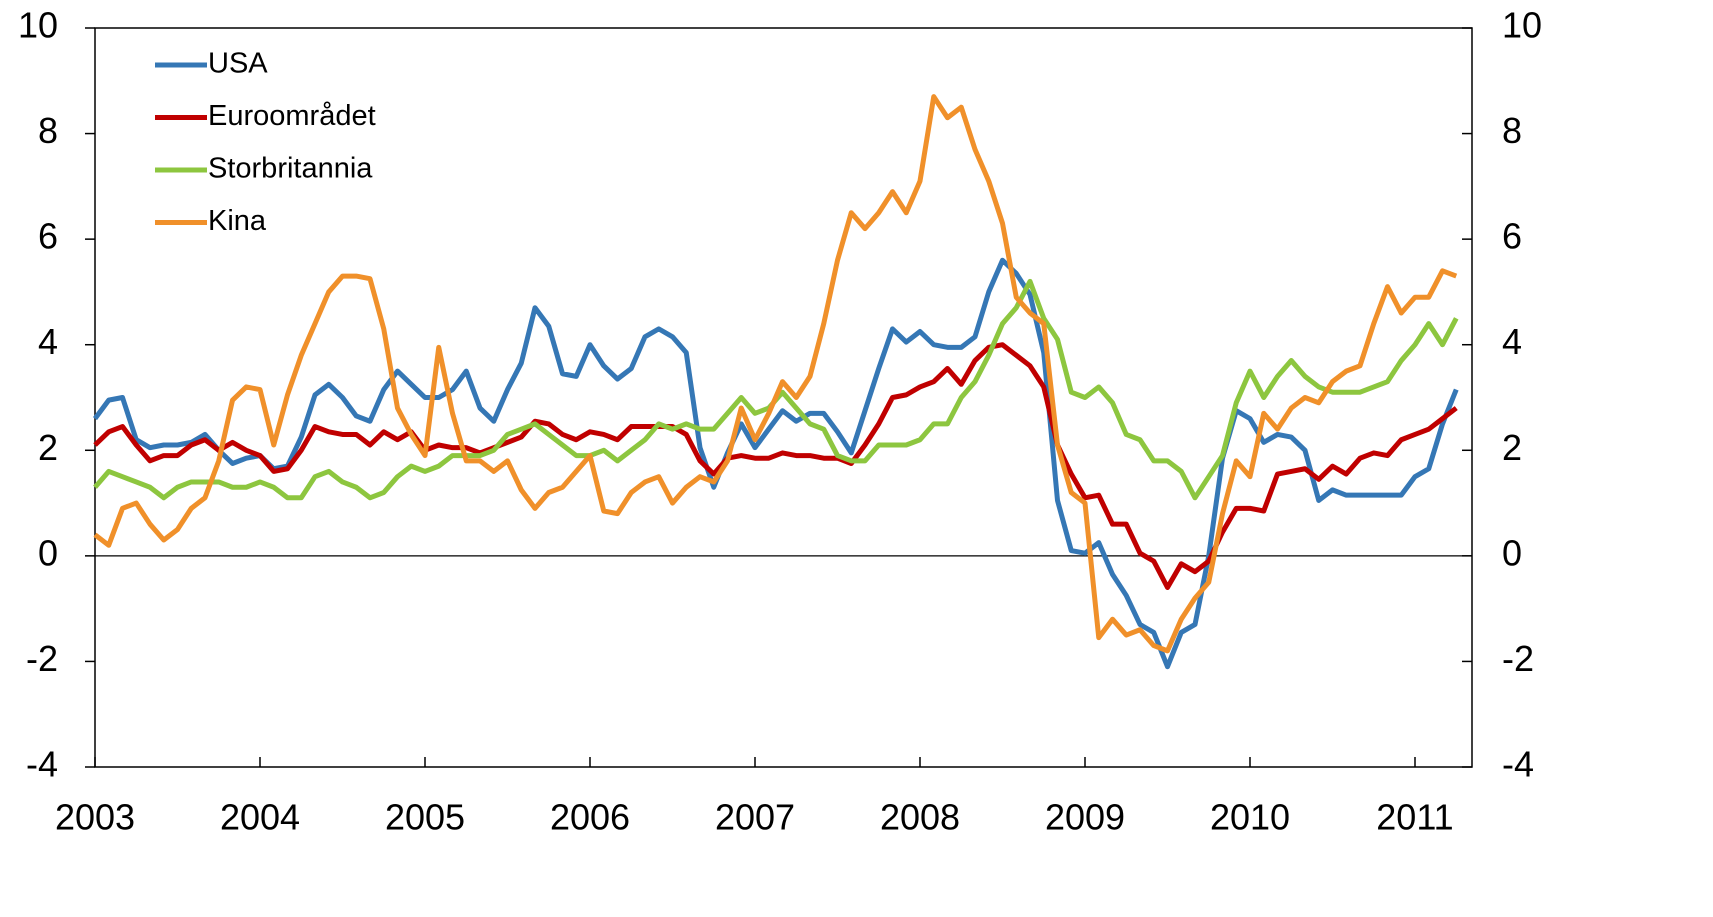 The height and width of the screenshot is (917, 1713). Describe the element at coordinates (42, 658) in the screenshot. I see `y-tick-label: -2` at that location.